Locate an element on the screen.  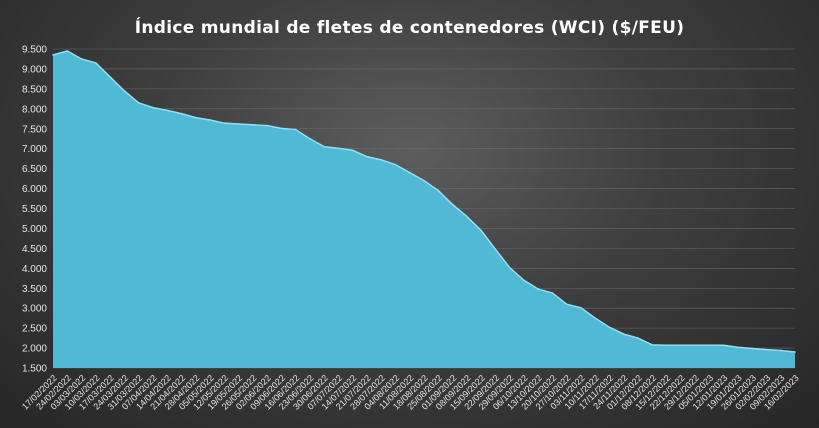
y-tick-label: 8.000 is located at coordinates (34, 109).